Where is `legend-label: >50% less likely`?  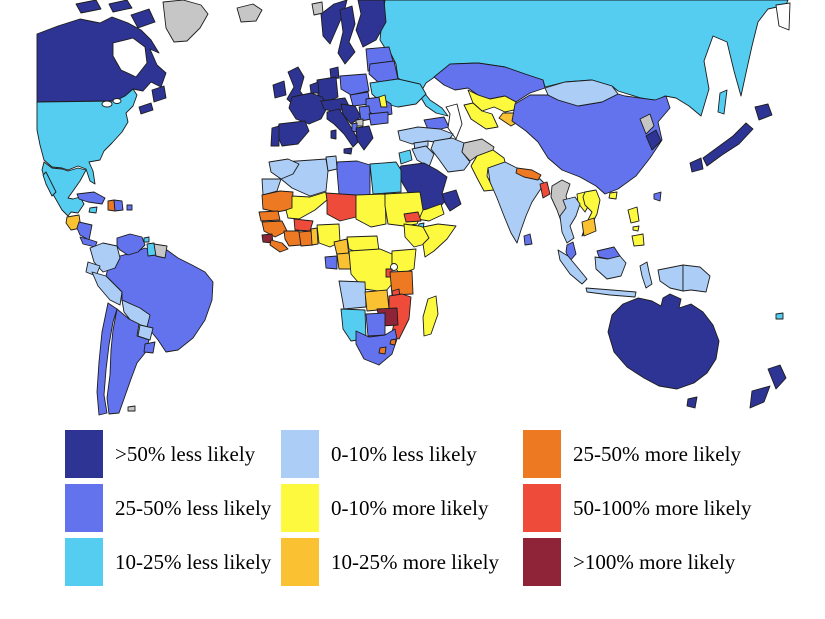
legend-label: >50% less likely is located at coordinates (185, 453).